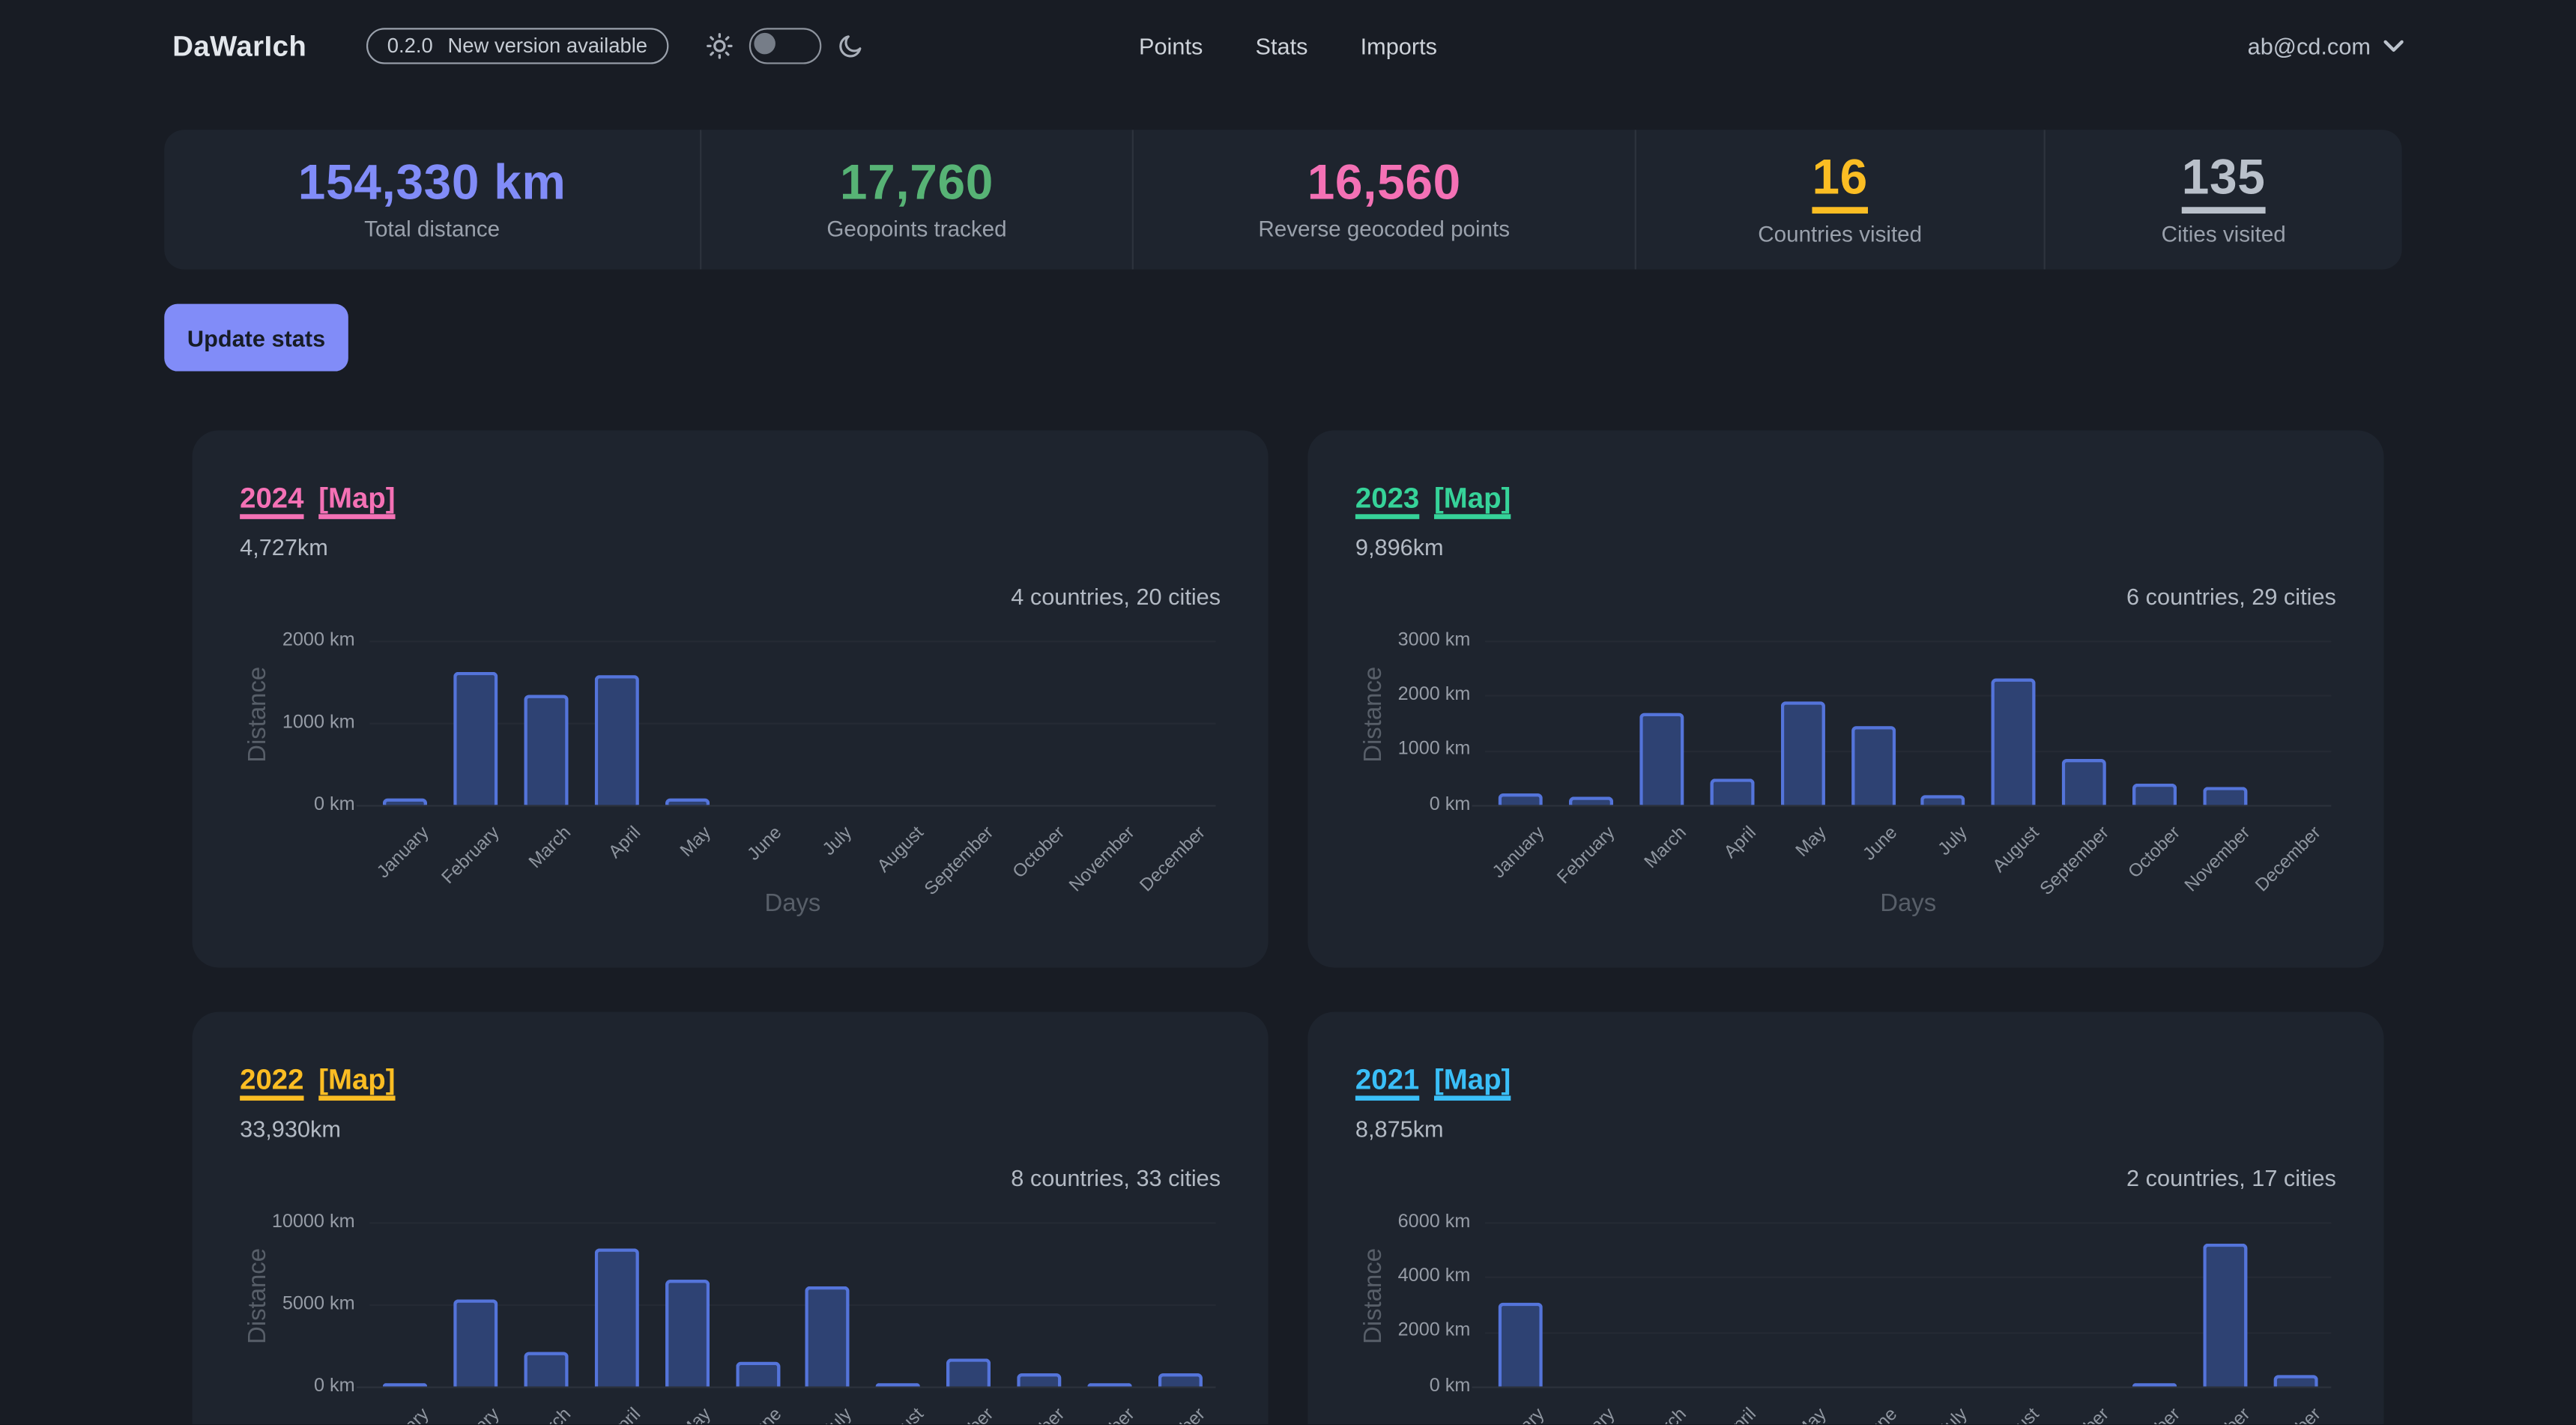 The width and height of the screenshot is (2576, 1425). What do you see at coordinates (786, 1387) in the screenshot?
I see `x-axis-baseline` at bounding box center [786, 1387].